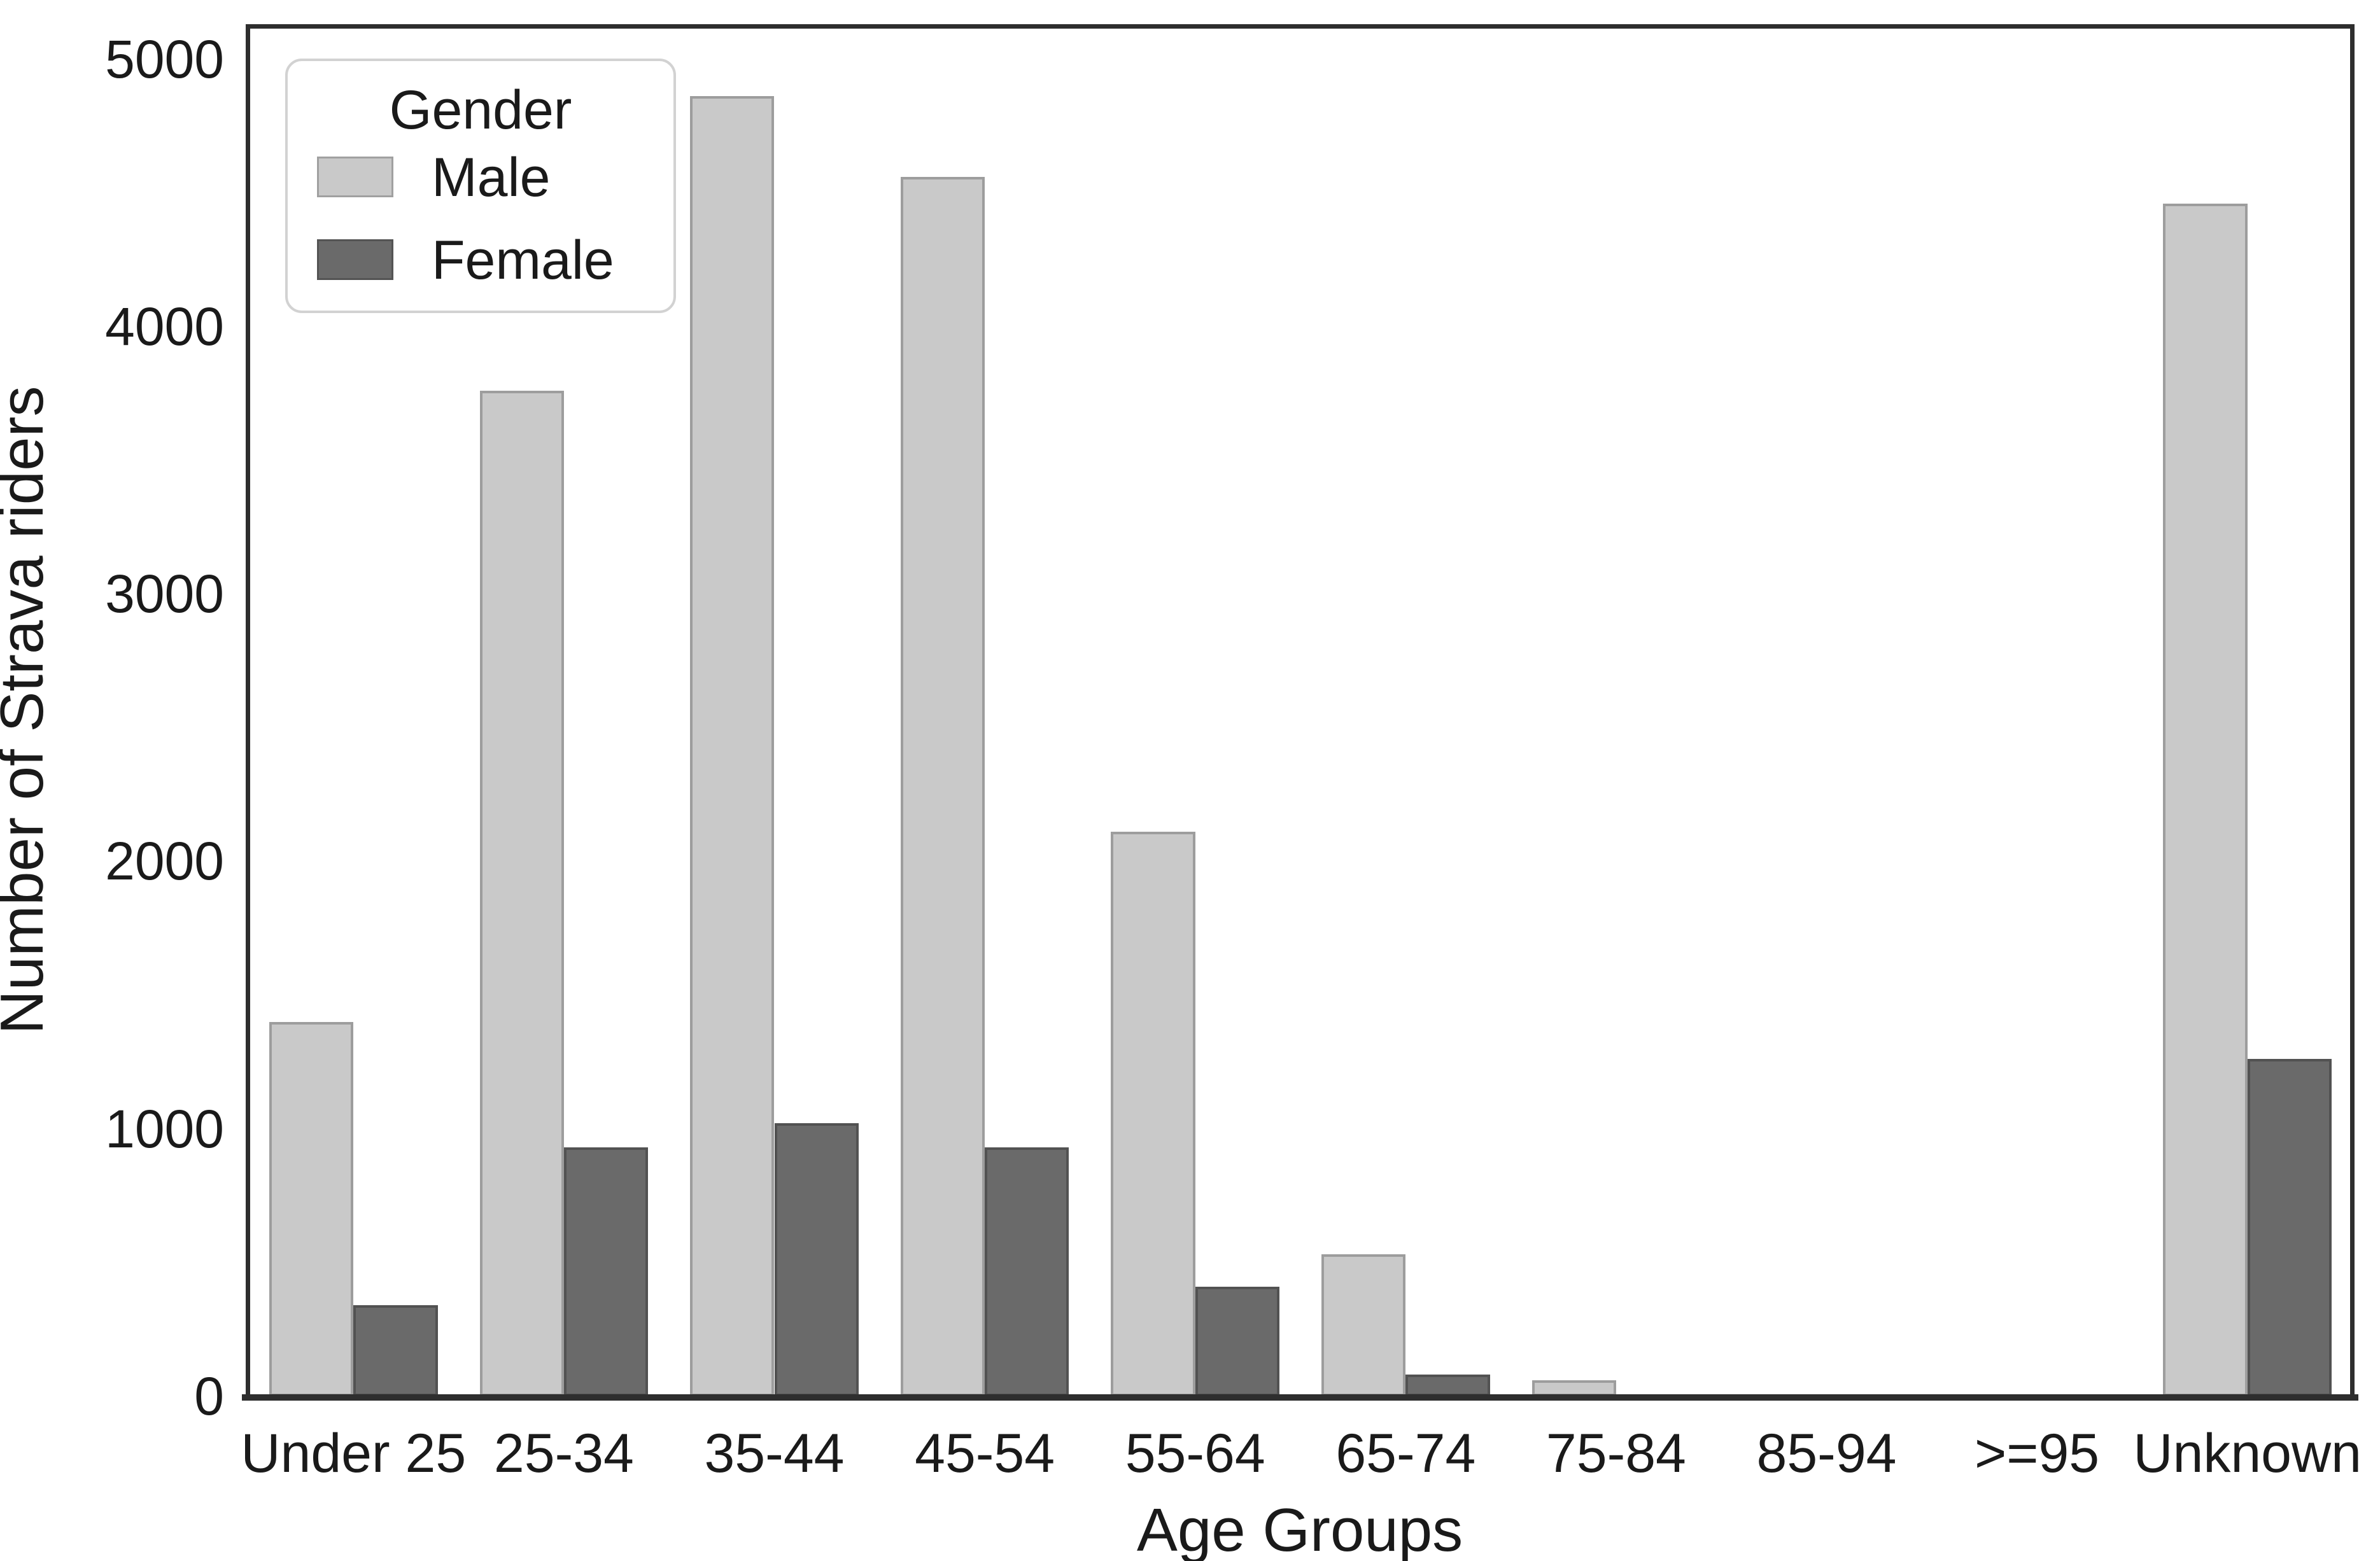  I want to click on y-tick-label-0: 0, so click(209, 1396).